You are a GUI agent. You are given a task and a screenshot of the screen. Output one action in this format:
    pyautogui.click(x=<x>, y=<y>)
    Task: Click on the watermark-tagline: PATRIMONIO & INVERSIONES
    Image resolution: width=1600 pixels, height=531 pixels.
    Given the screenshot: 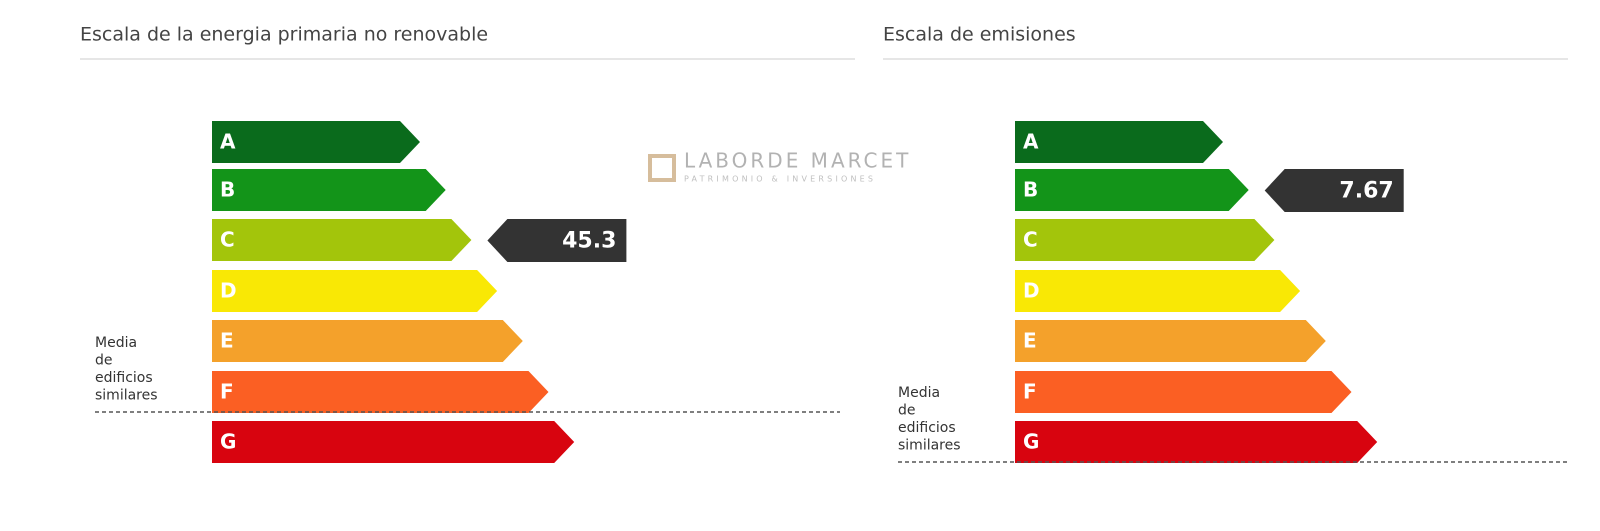 What is the action you would take?
    pyautogui.click(x=780, y=179)
    